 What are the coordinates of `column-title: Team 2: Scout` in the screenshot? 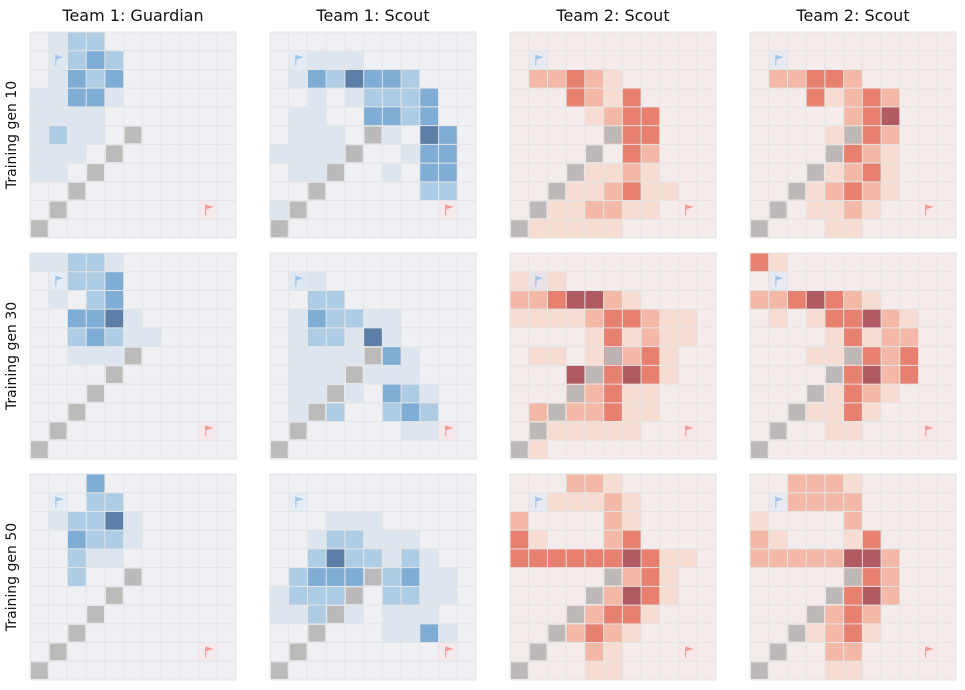 It's located at (853, 15).